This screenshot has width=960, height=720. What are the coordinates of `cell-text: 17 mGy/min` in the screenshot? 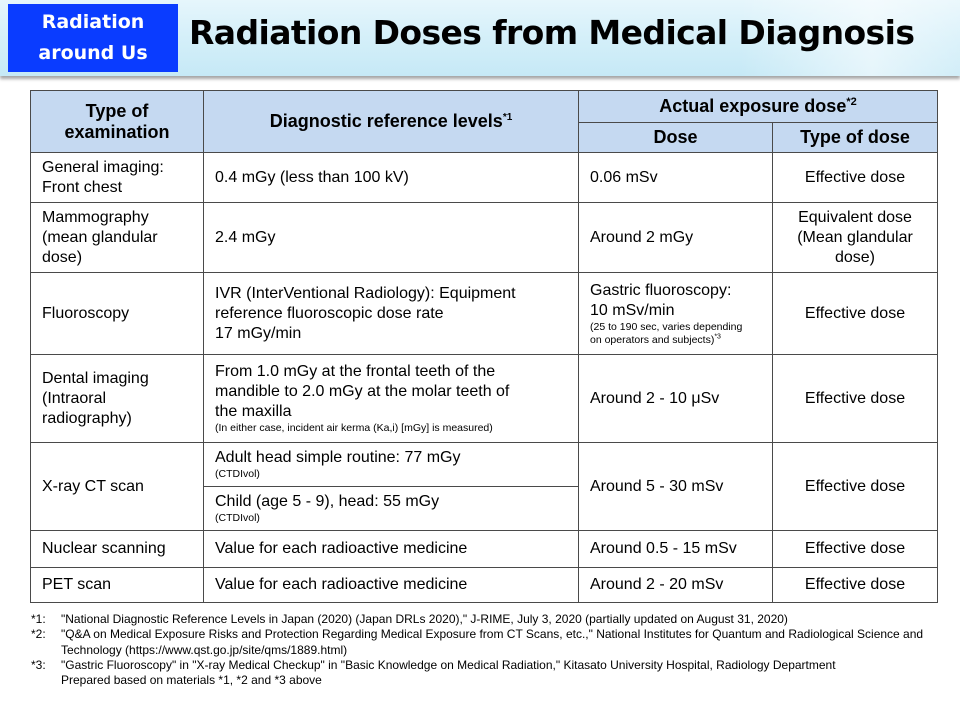 It's located at (258, 333).